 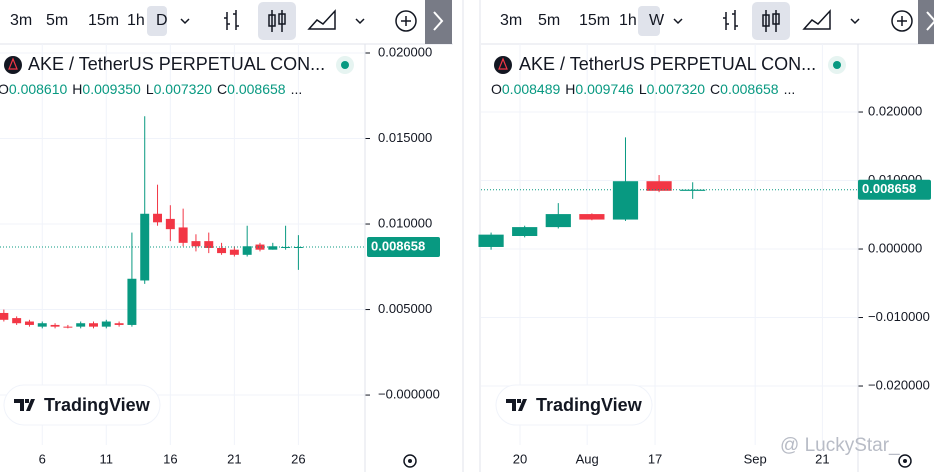 What do you see at coordinates (895, 247) in the screenshot?
I see `y-tick-label: 0.000000` at bounding box center [895, 247].